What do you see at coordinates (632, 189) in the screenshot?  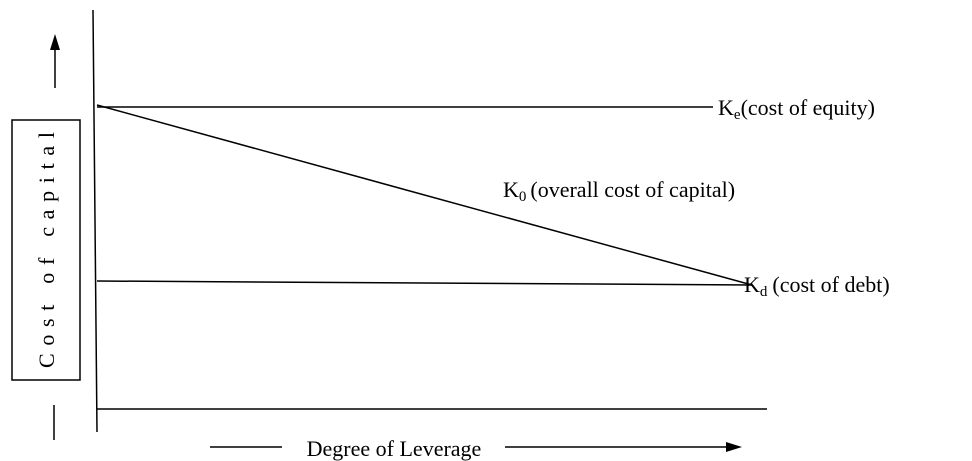 I see `description: (overall cost of capital)` at bounding box center [632, 189].